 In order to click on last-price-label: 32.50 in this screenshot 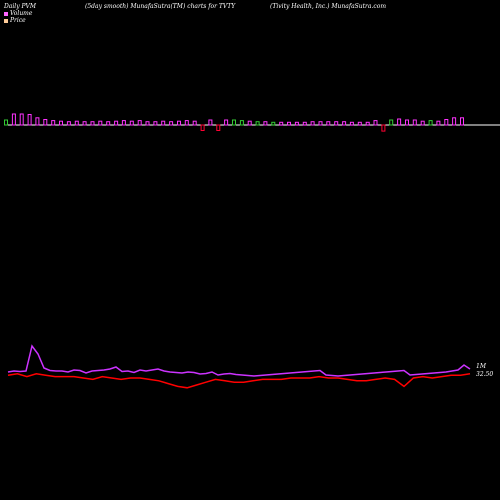, I will do `click(485, 374)`.